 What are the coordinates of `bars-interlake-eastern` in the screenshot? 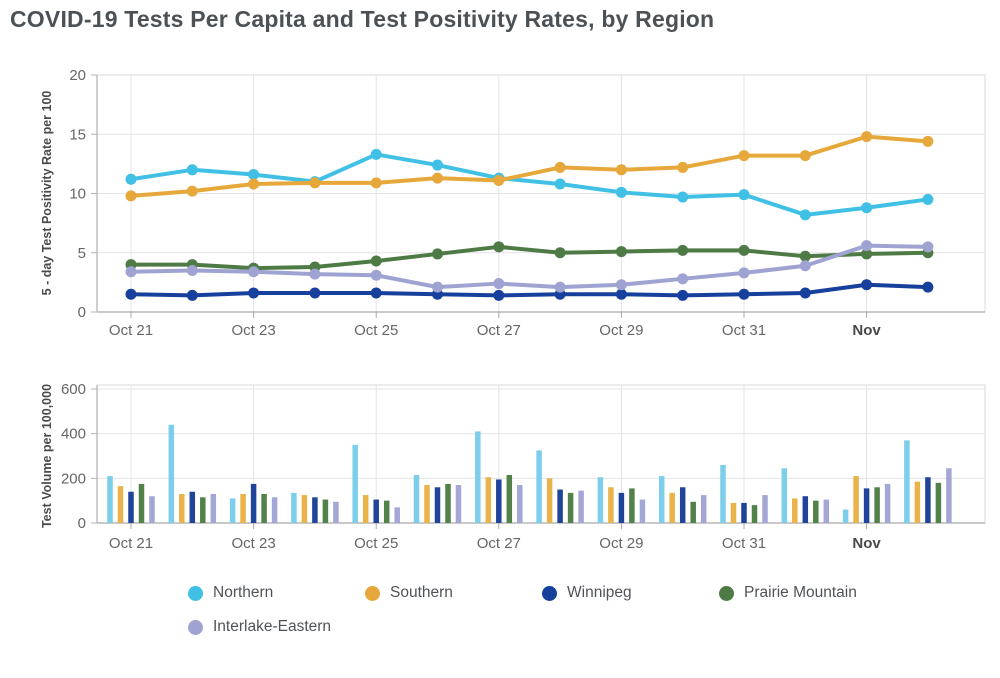 It's located at (550, 495).